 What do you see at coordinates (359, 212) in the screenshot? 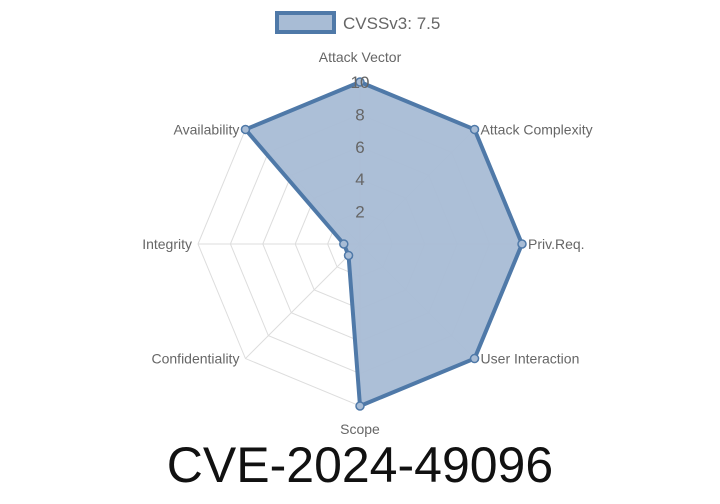
I see `tick-label: 2` at bounding box center [359, 212].